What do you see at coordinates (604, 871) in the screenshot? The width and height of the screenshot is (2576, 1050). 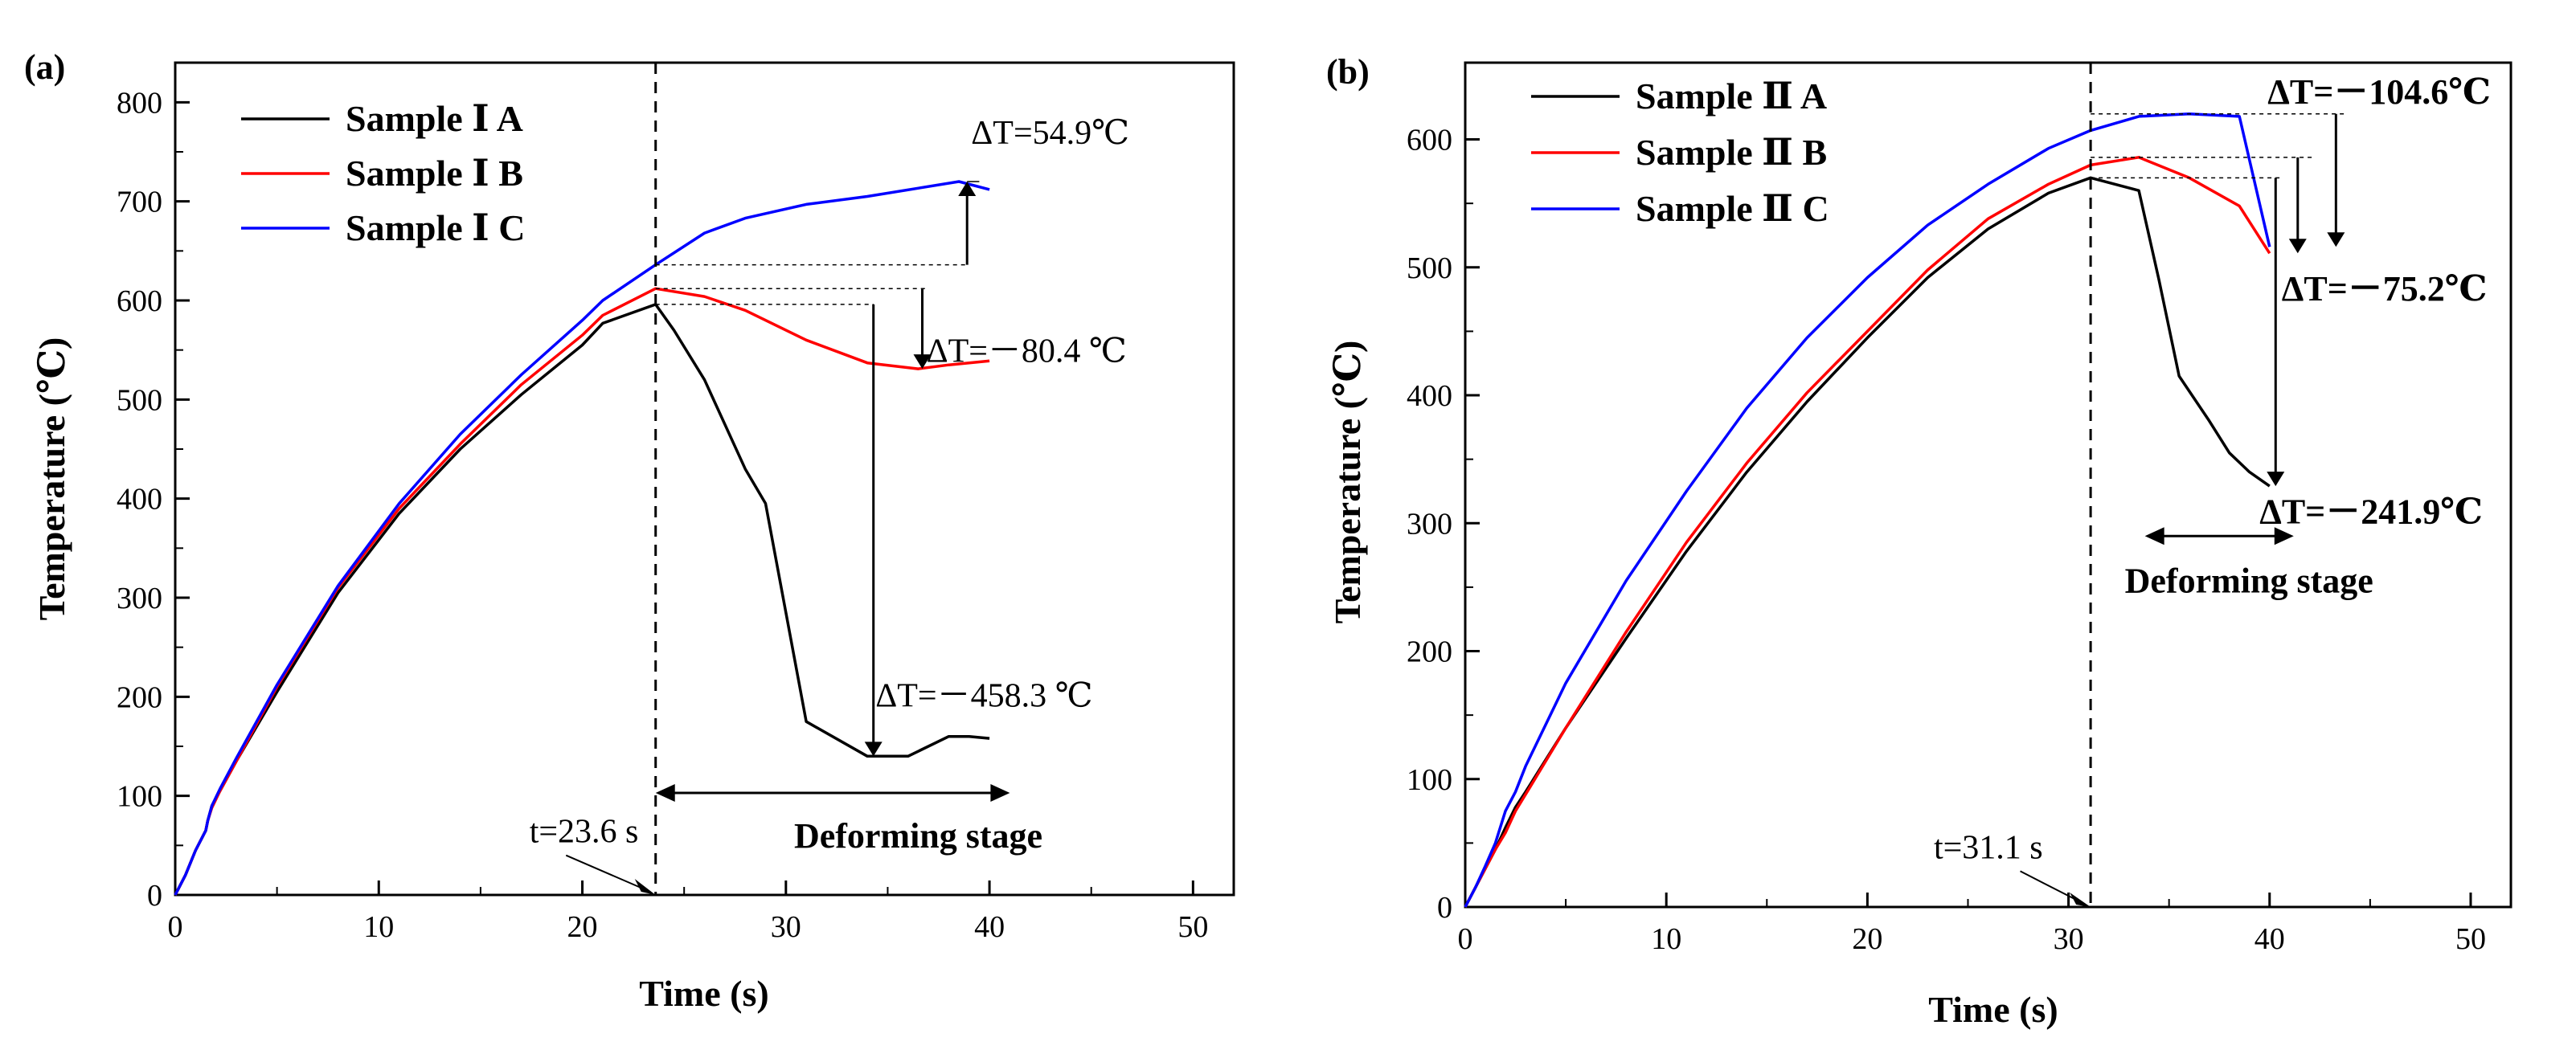 I see `time-pointer-a` at bounding box center [604, 871].